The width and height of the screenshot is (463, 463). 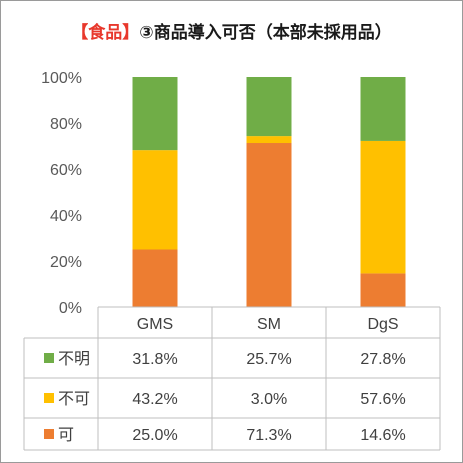 What do you see at coordinates (61, 78) in the screenshot?
I see `y-tick-label: 100%` at bounding box center [61, 78].